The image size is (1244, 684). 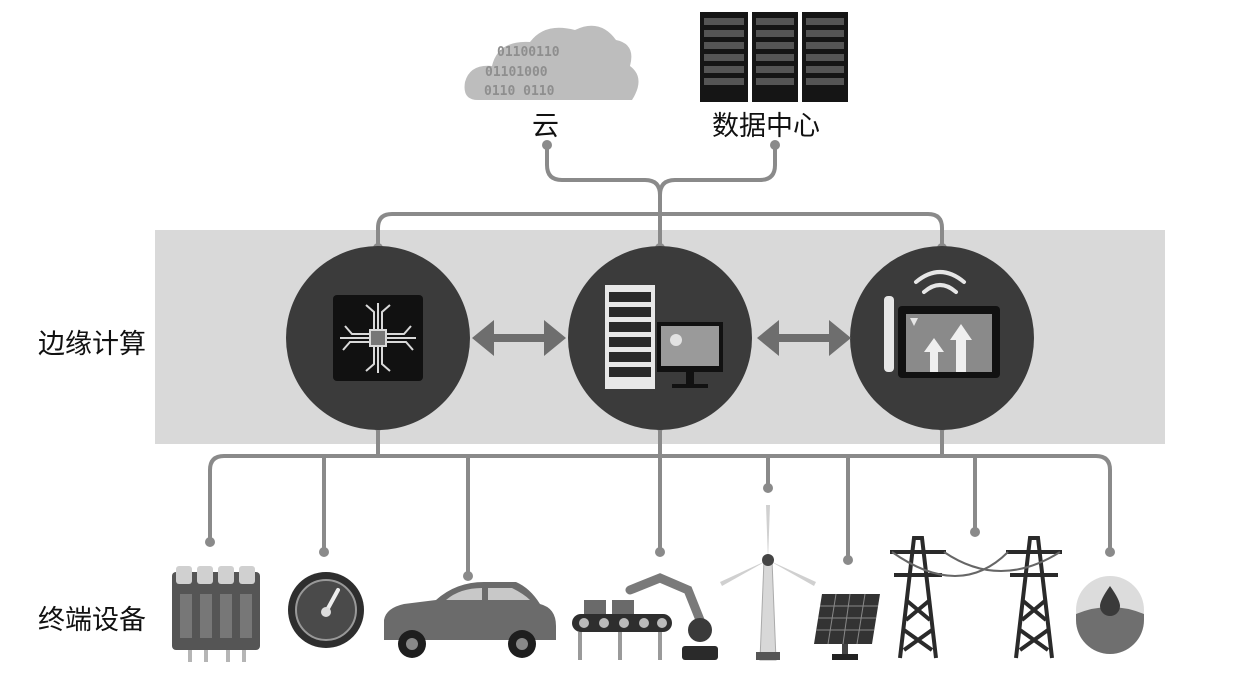 What do you see at coordinates (768, 583) in the screenshot?
I see `wind-turbine-icon` at bounding box center [768, 583].